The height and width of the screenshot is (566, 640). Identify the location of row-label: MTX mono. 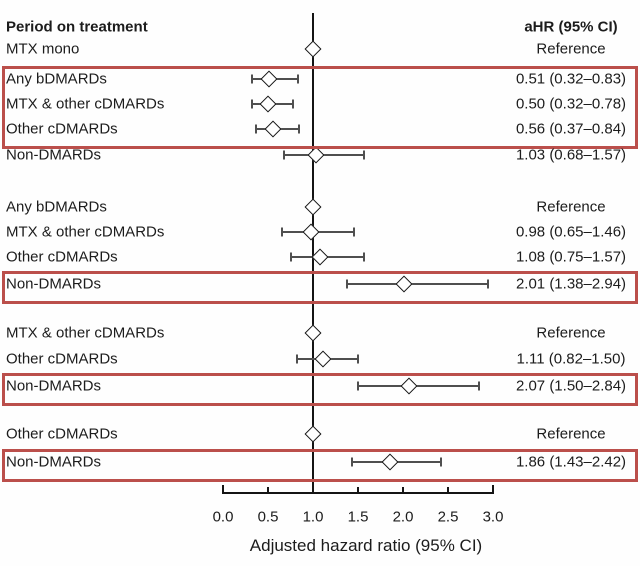
(43, 49).